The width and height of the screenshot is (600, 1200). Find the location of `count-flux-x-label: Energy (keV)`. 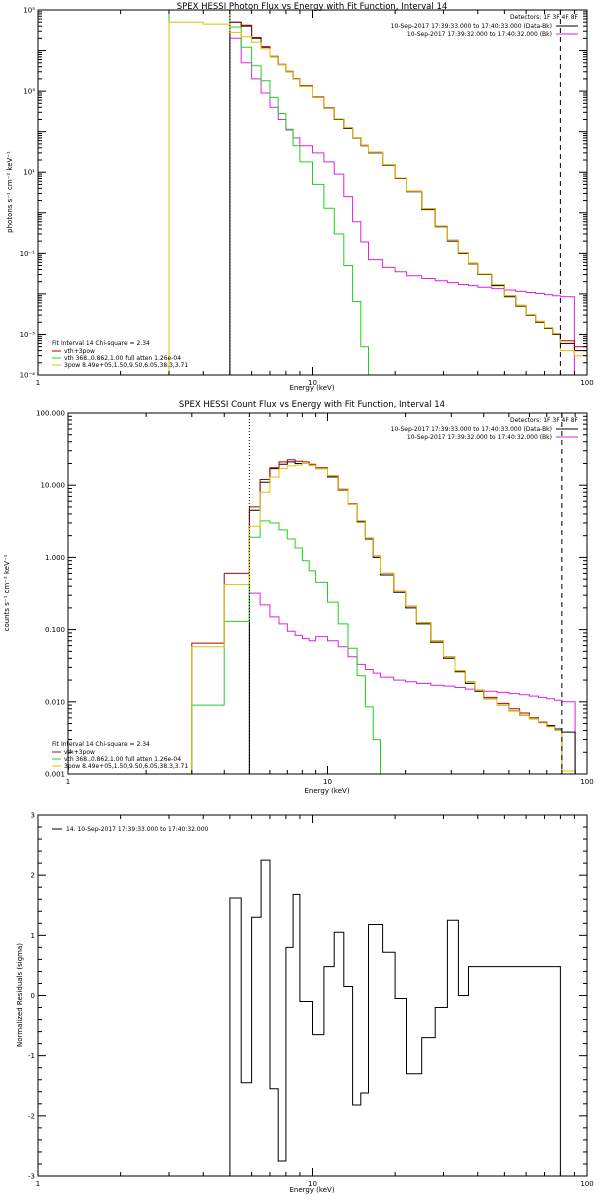

count-flux-x-label: Energy (keV) is located at coordinates (326, 791).